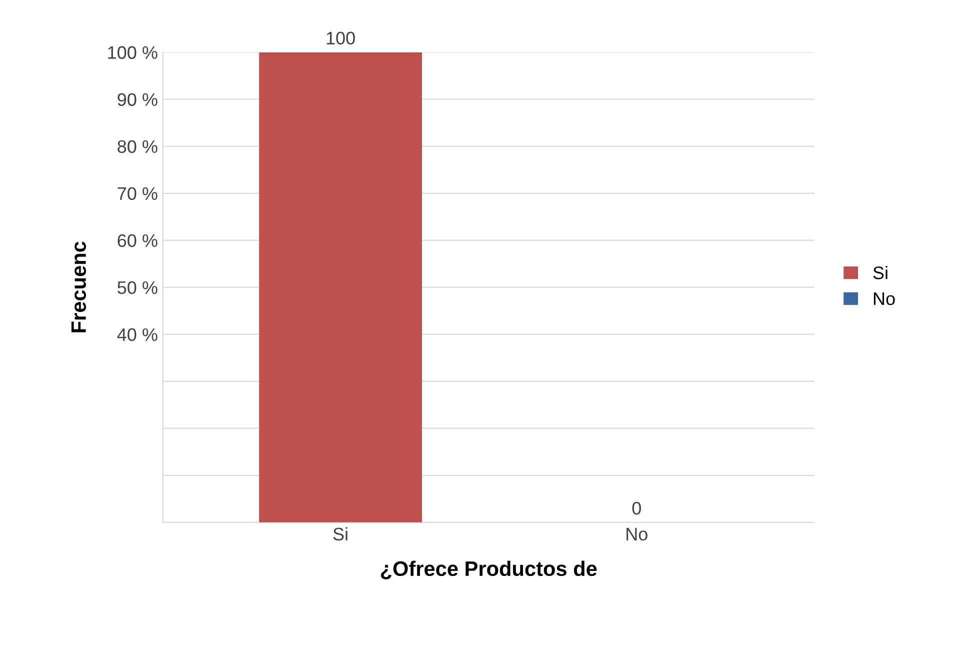 The height and width of the screenshot is (653, 958). I want to click on y-tick-label: 40 %, so click(137, 335).